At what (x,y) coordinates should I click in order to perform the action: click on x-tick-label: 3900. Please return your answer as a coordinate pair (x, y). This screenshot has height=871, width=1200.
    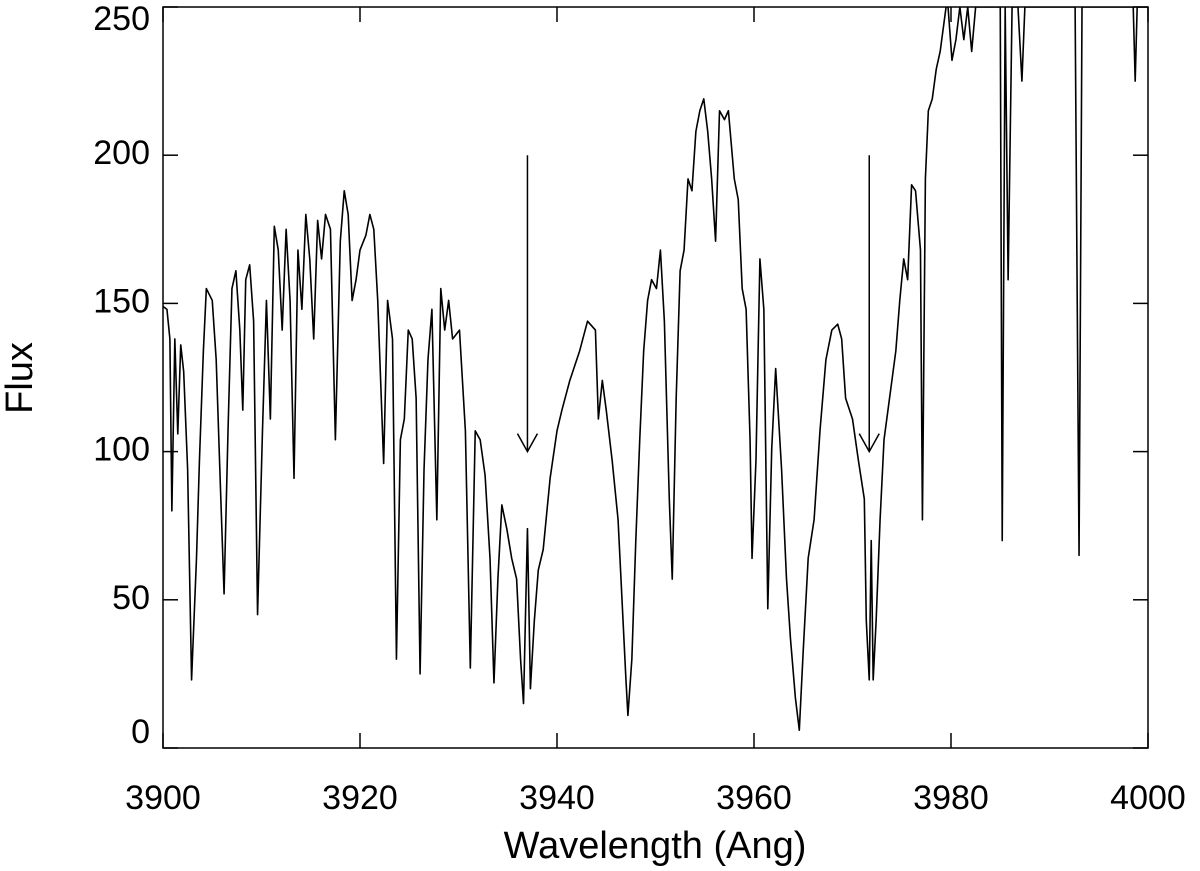
    Looking at the image, I should click on (163, 798).